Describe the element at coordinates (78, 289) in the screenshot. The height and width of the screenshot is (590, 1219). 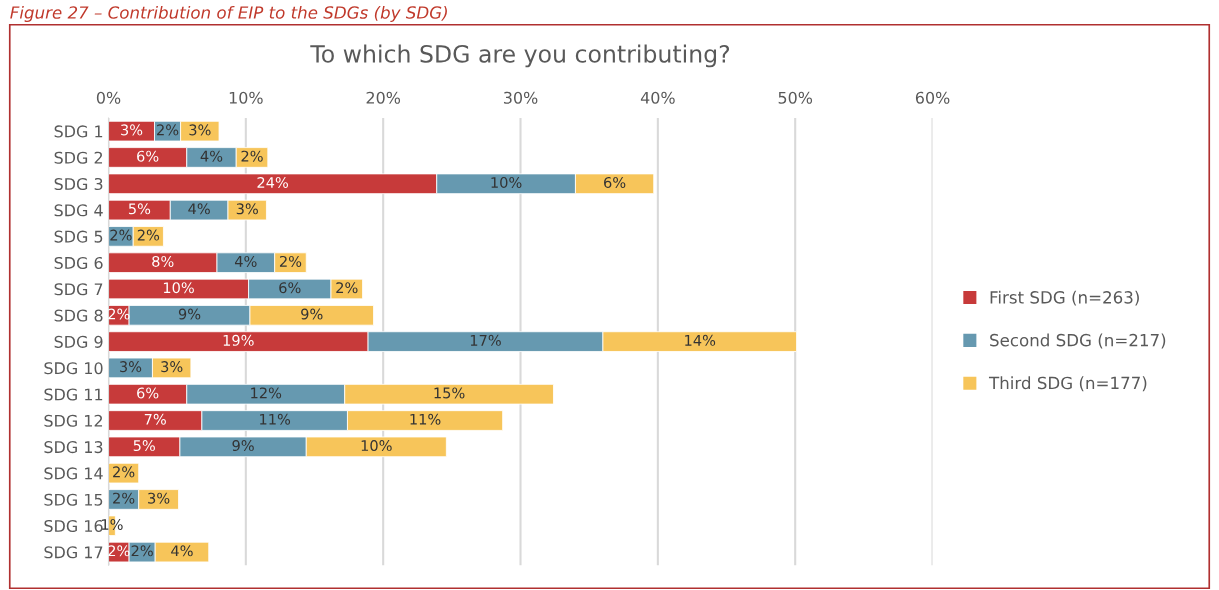
I see `y-tick-label: SDG 7` at that location.